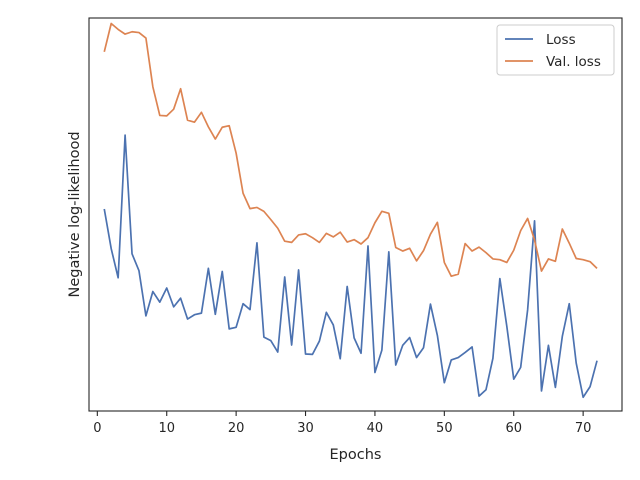  I want to click on x-tick-label: 70, so click(583, 428).